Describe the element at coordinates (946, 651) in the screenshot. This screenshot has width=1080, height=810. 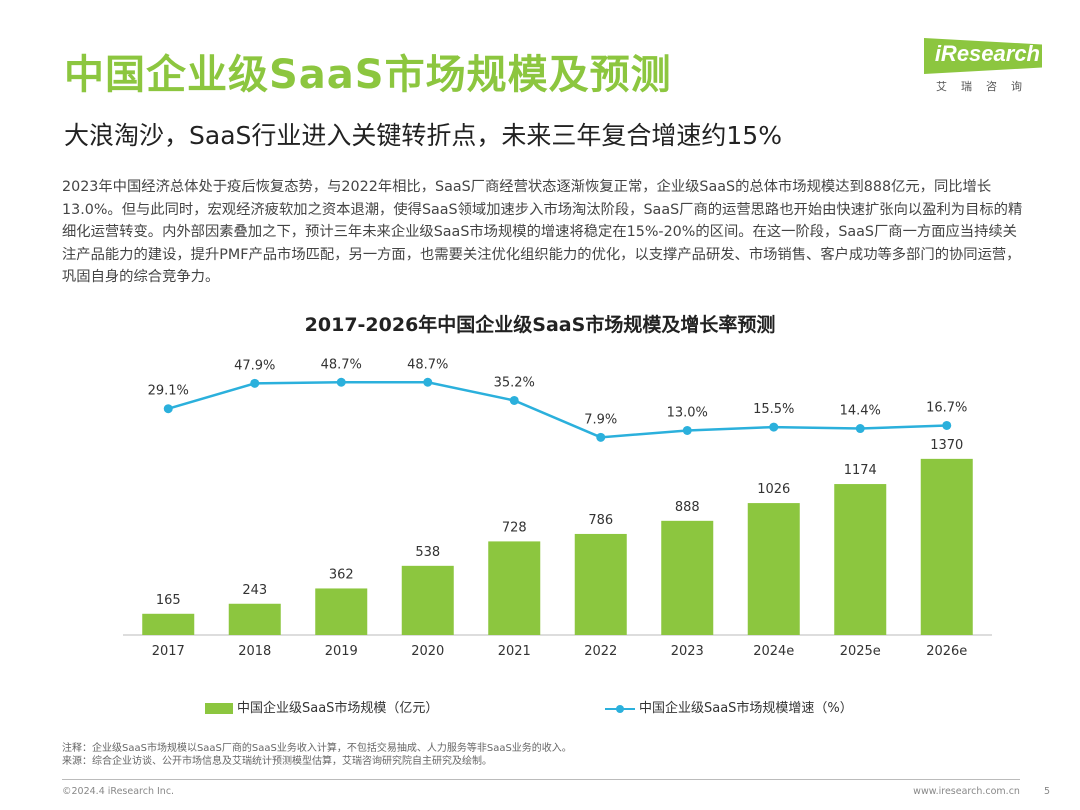
I see `x-tick-label: 2026e` at that location.